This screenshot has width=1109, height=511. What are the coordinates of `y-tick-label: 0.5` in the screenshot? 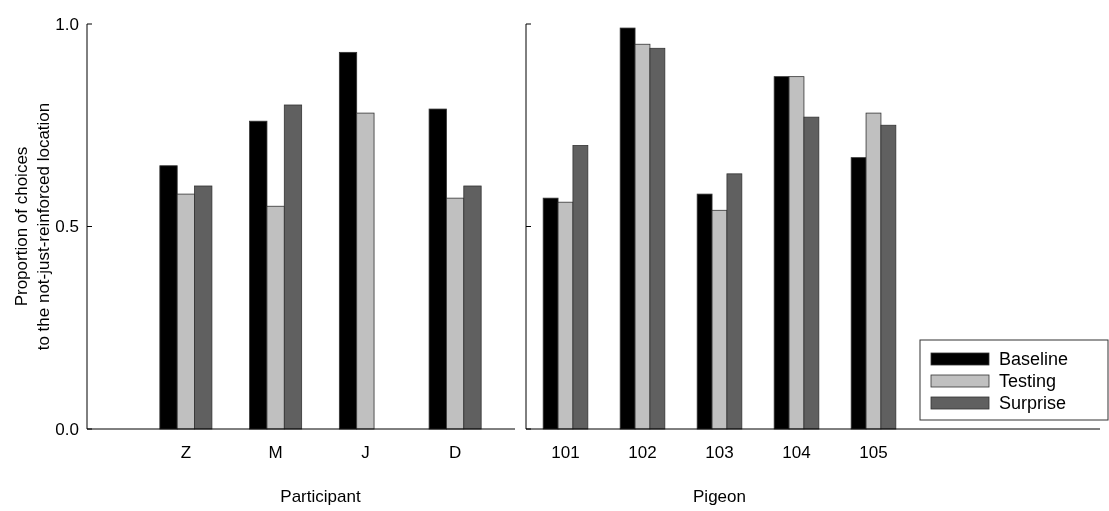 It's located at (67, 227).